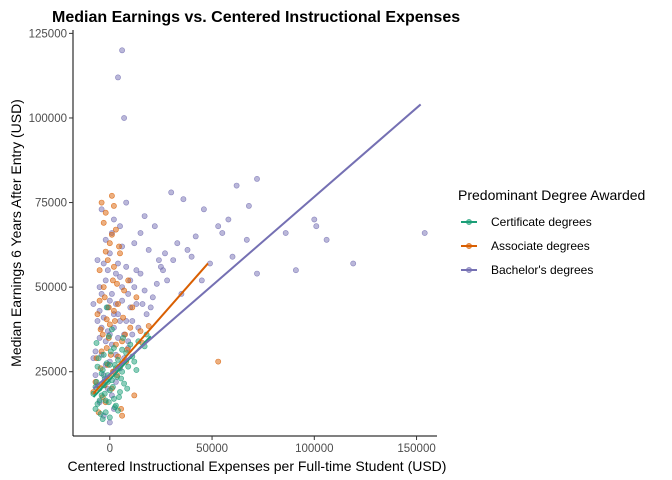  Describe the element at coordinates (48, 34) in the screenshot. I see `y-tick-label: 125000` at that location.